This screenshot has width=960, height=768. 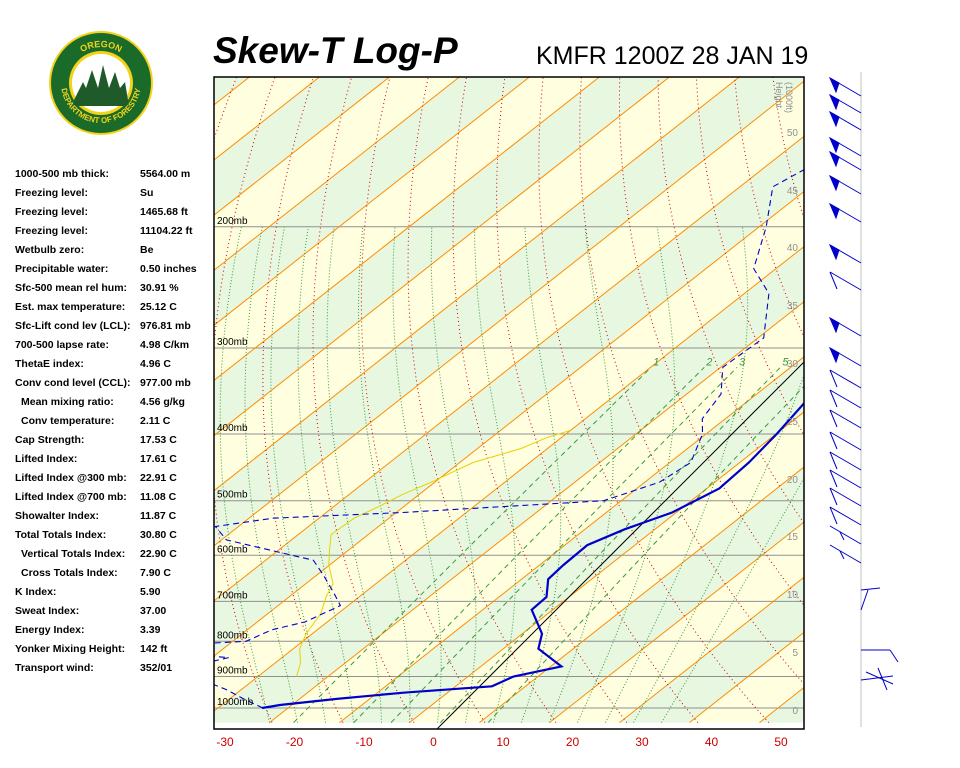 I want to click on height-tick-label: 0, so click(x=795, y=711).